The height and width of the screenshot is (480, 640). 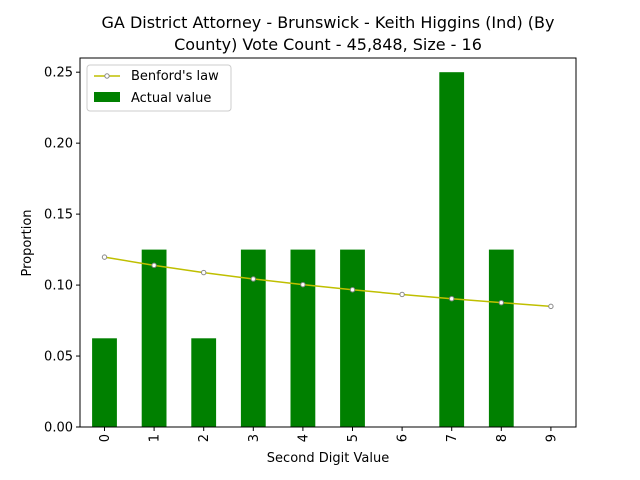 What do you see at coordinates (58, 428) in the screenshot?
I see `y-tick-label: 0.00` at bounding box center [58, 428].